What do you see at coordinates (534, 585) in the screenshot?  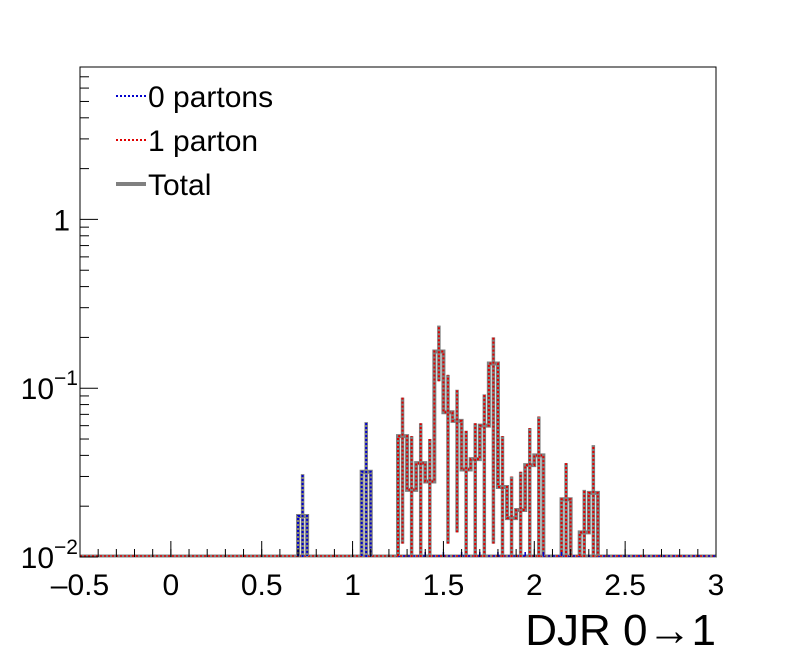 I see `x-tick-label: 2` at bounding box center [534, 585].